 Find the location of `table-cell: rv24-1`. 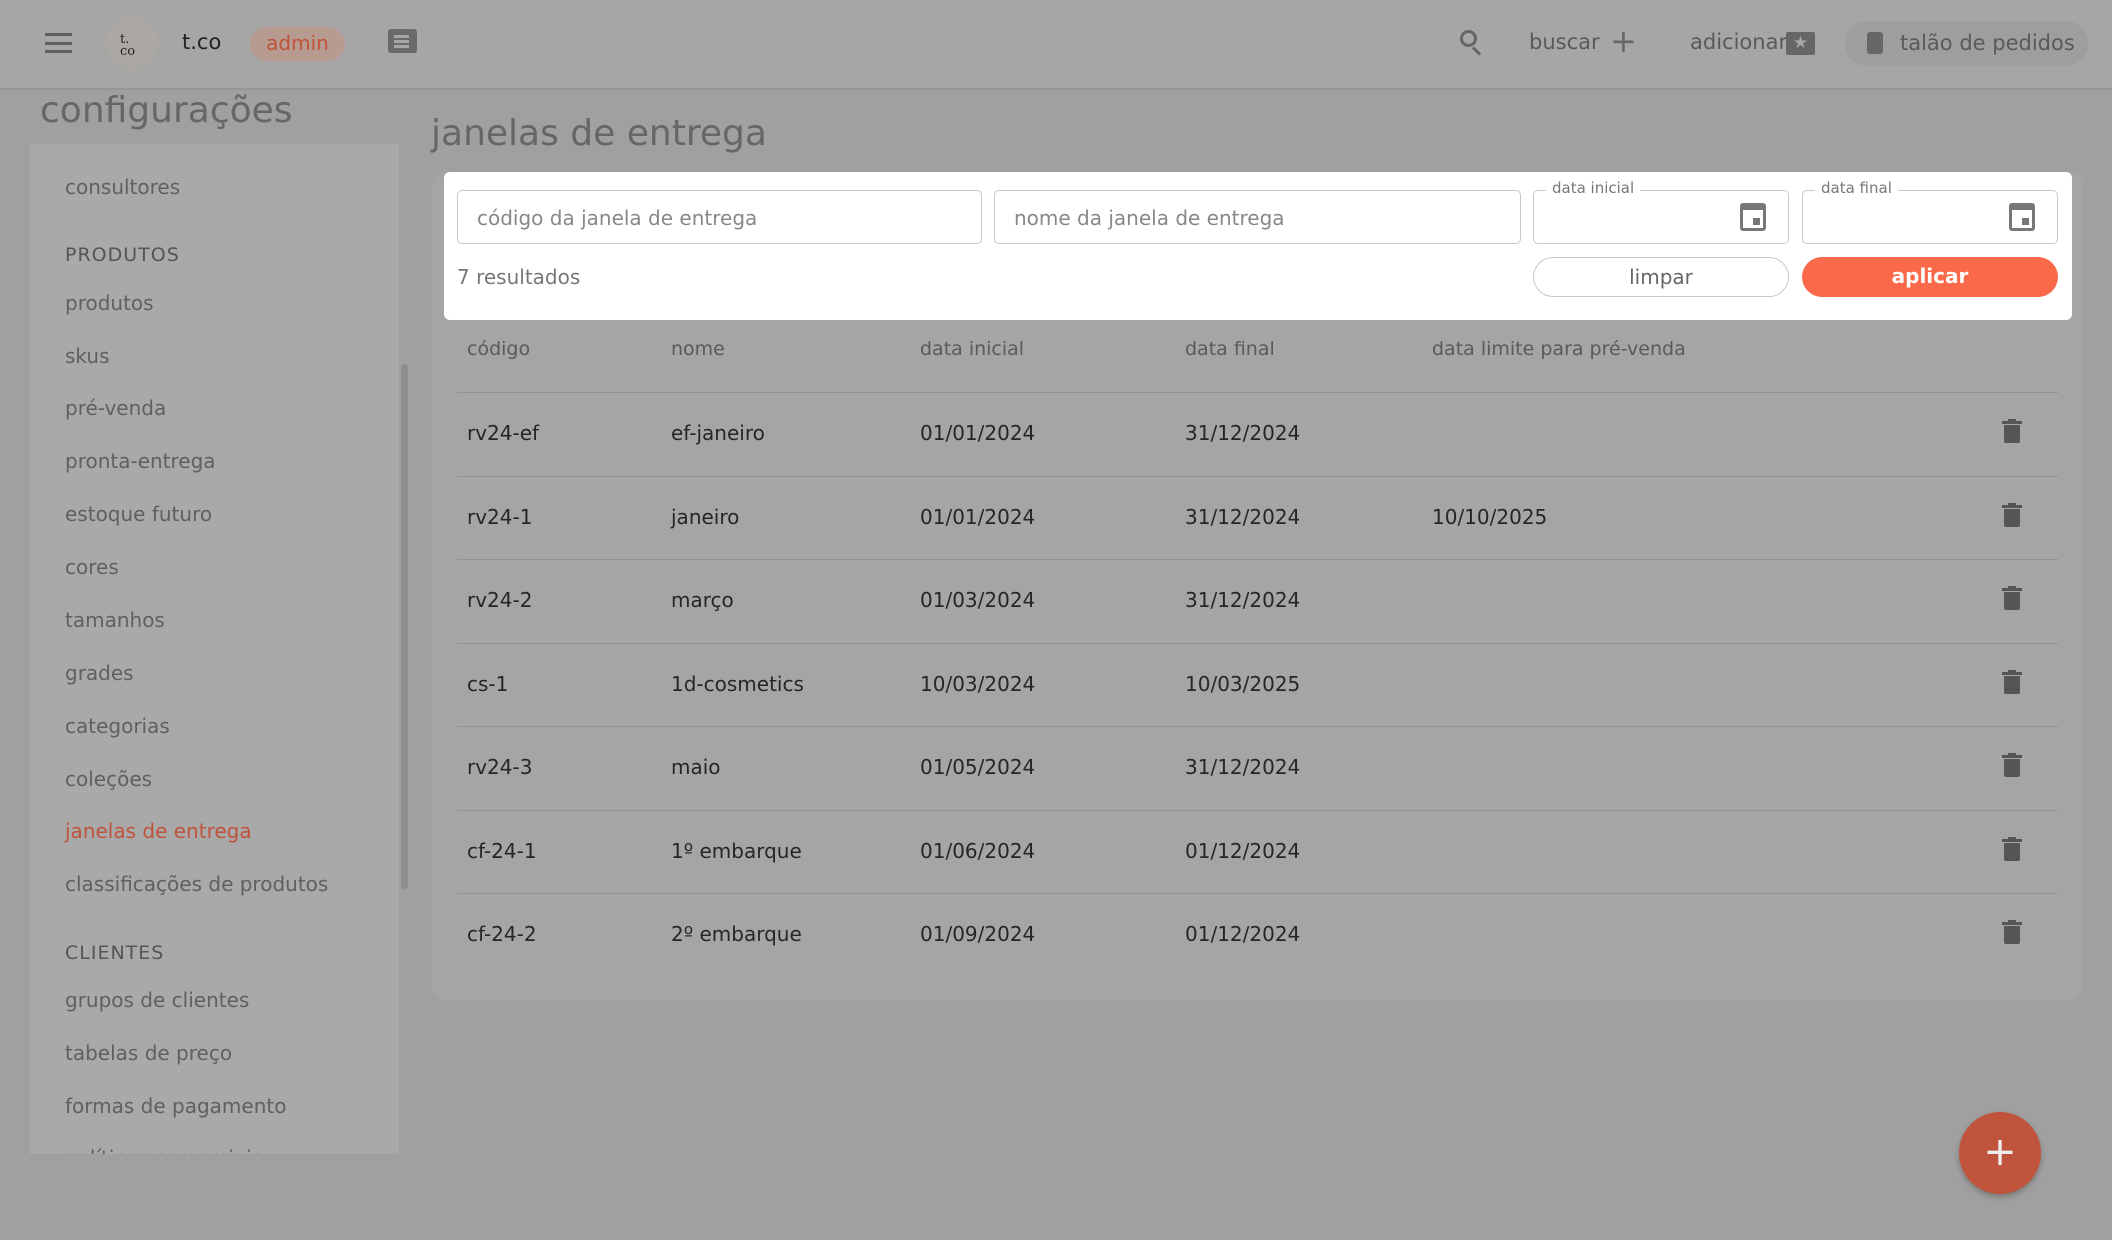

table-cell: rv24-1 is located at coordinates (500, 516).